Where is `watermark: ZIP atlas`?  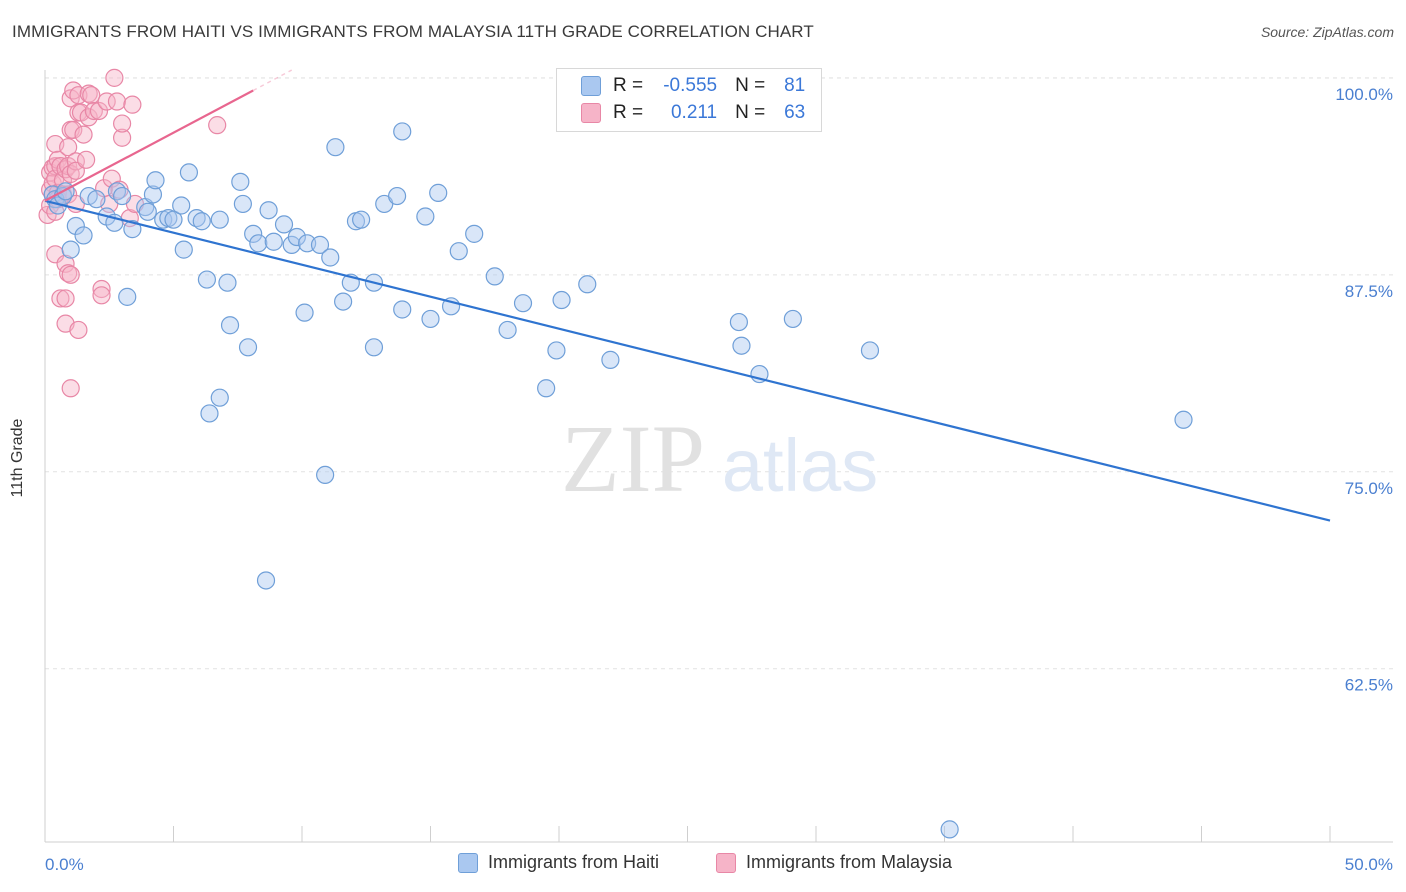 watermark: ZIP atlas is located at coordinates (719, 458).